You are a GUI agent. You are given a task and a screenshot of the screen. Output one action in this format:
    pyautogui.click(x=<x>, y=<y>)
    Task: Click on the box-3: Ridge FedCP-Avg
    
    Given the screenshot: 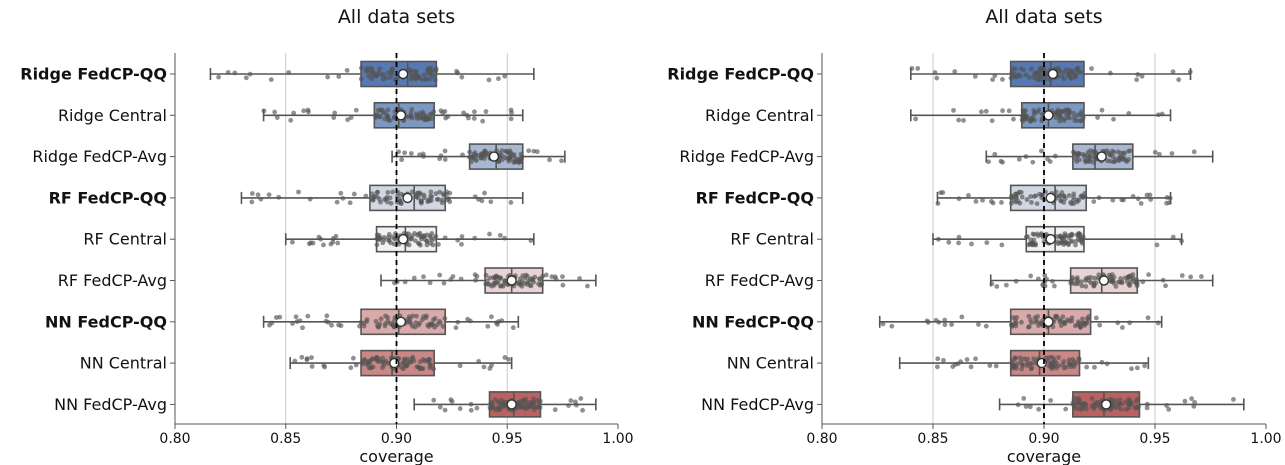 What is the action you would take?
    pyautogui.click(x=946, y=156)
    